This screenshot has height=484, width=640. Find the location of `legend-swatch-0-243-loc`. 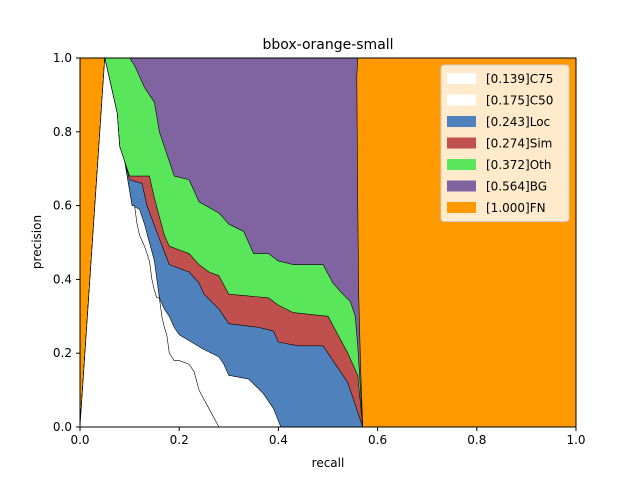

legend-swatch-0-243-loc is located at coordinates (461, 121).